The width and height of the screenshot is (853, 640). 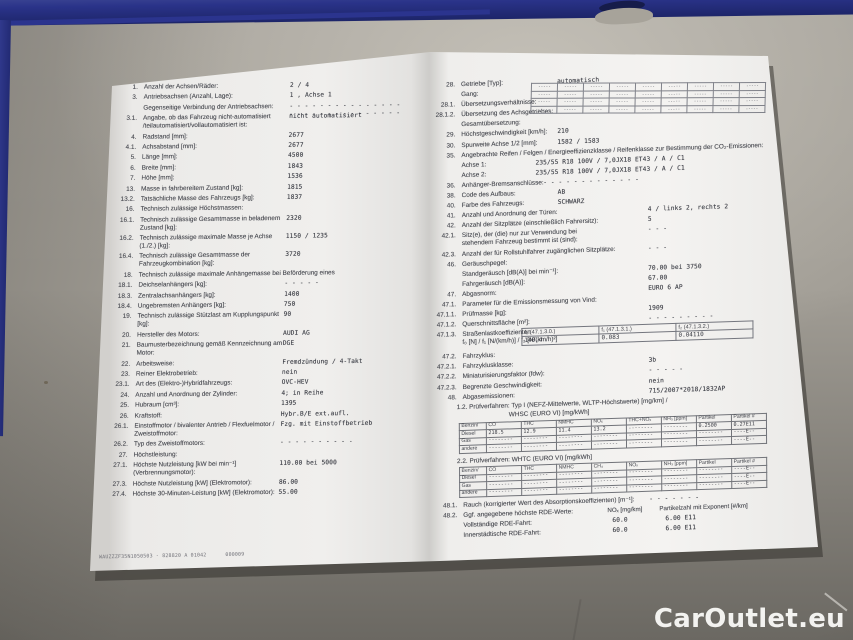 What do you see at coordinates (496, 323) in the screenshot?
I see `item-label: Querschnittsfläche [m²]:` at bounding box center [496, 323].